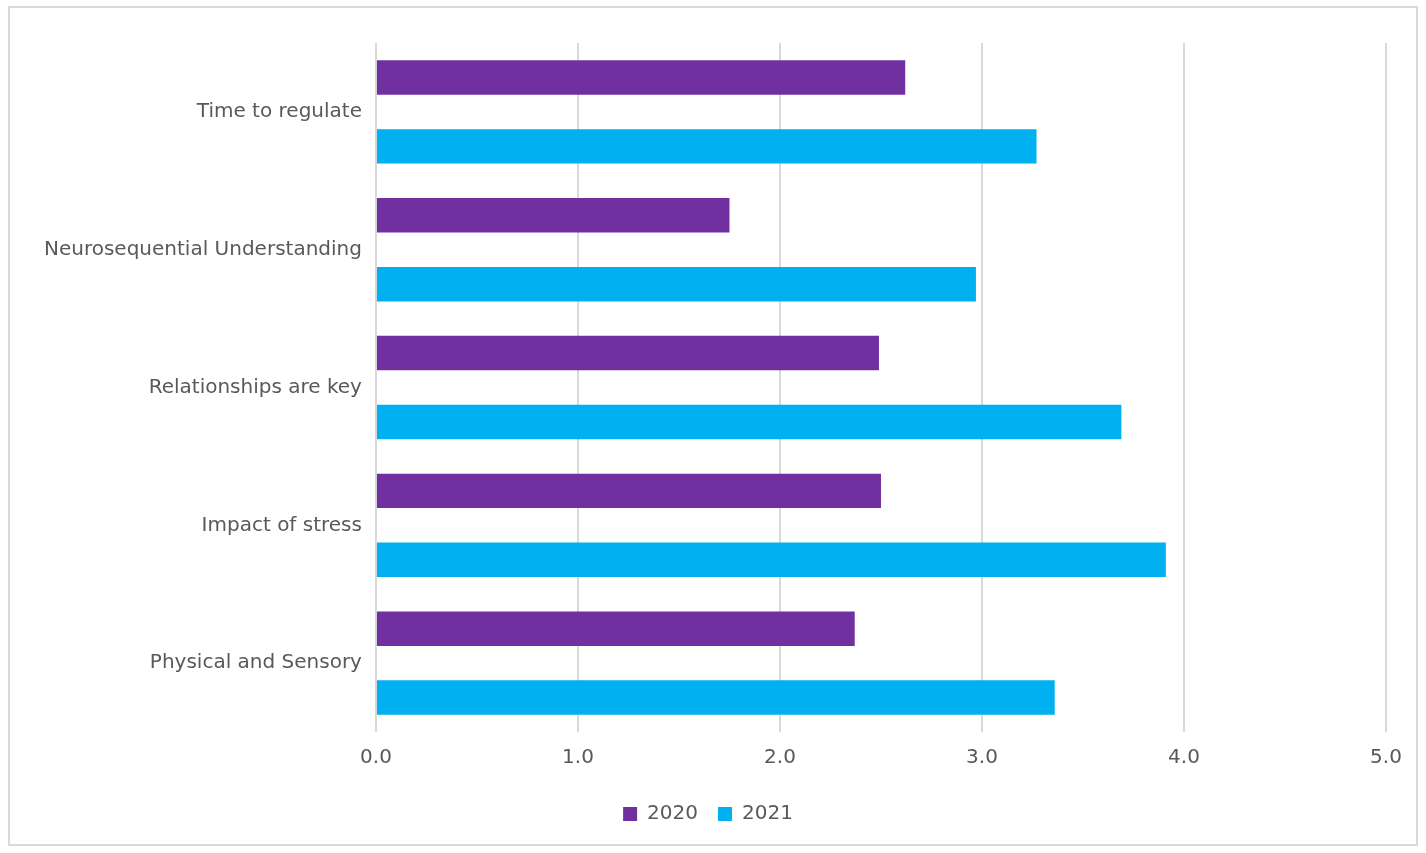 The width and height of the screenshot is (1426, 853). What do you see at coordinates (1184, 756) in the screenshot?
I see `x-tick-label: 4.0` at bounding box center [1184, 756].